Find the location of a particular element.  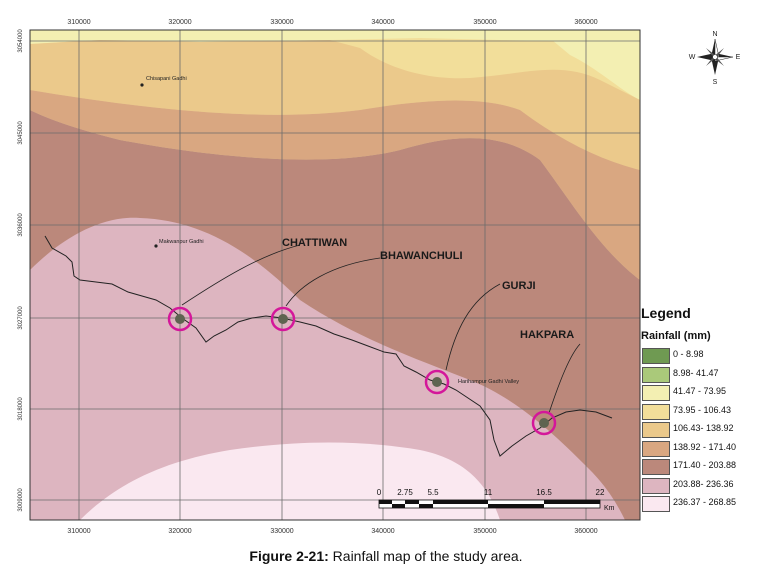

x-tick-bottom: 310000 is located at coordinates (78, 531).